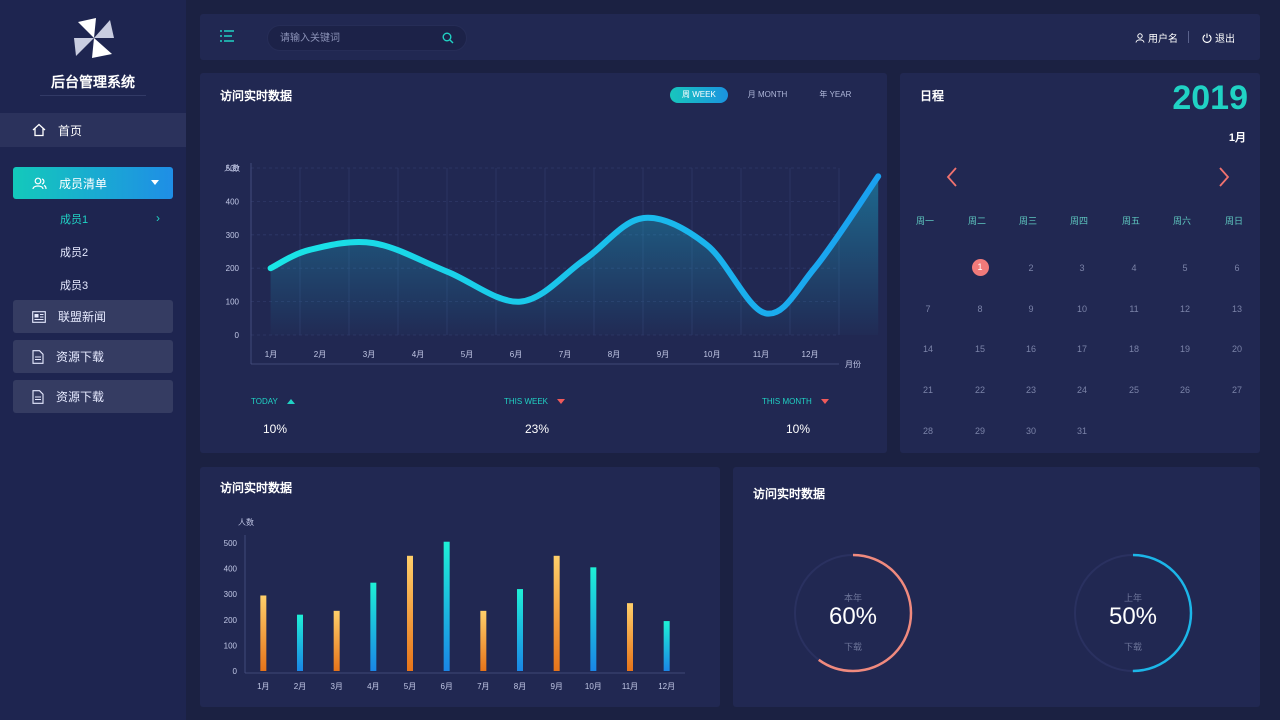 This screenshot has width=1280, height=720. Describe the element at coordinates (1236, 349) in the screenshot. I see `calendar-day: 20` at that location.